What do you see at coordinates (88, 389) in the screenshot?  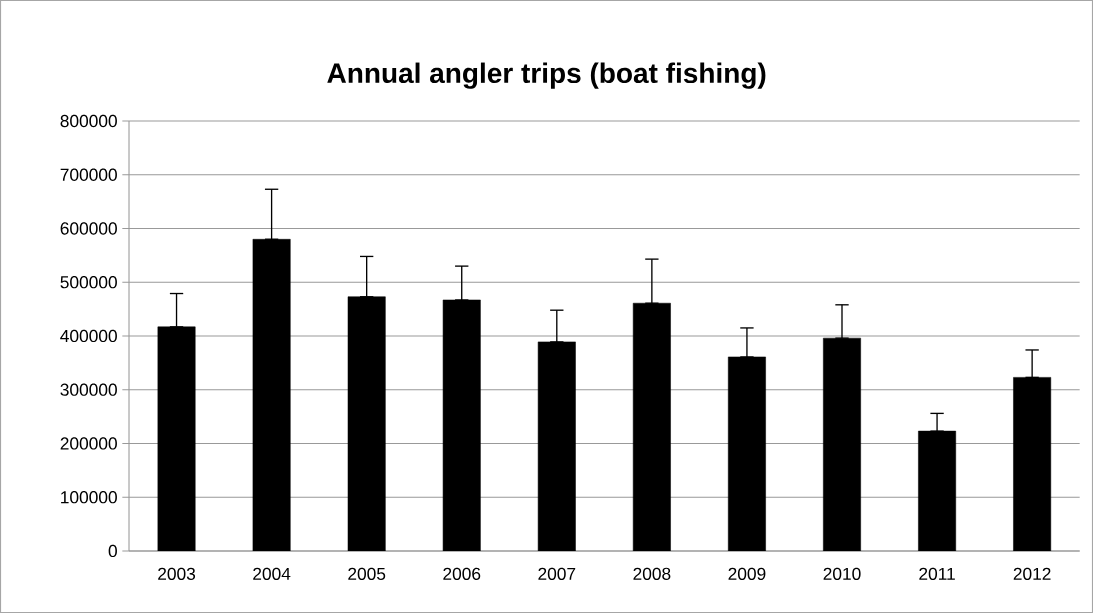 I see `y-tick-label: 300000` at bounding box center [88, 389].